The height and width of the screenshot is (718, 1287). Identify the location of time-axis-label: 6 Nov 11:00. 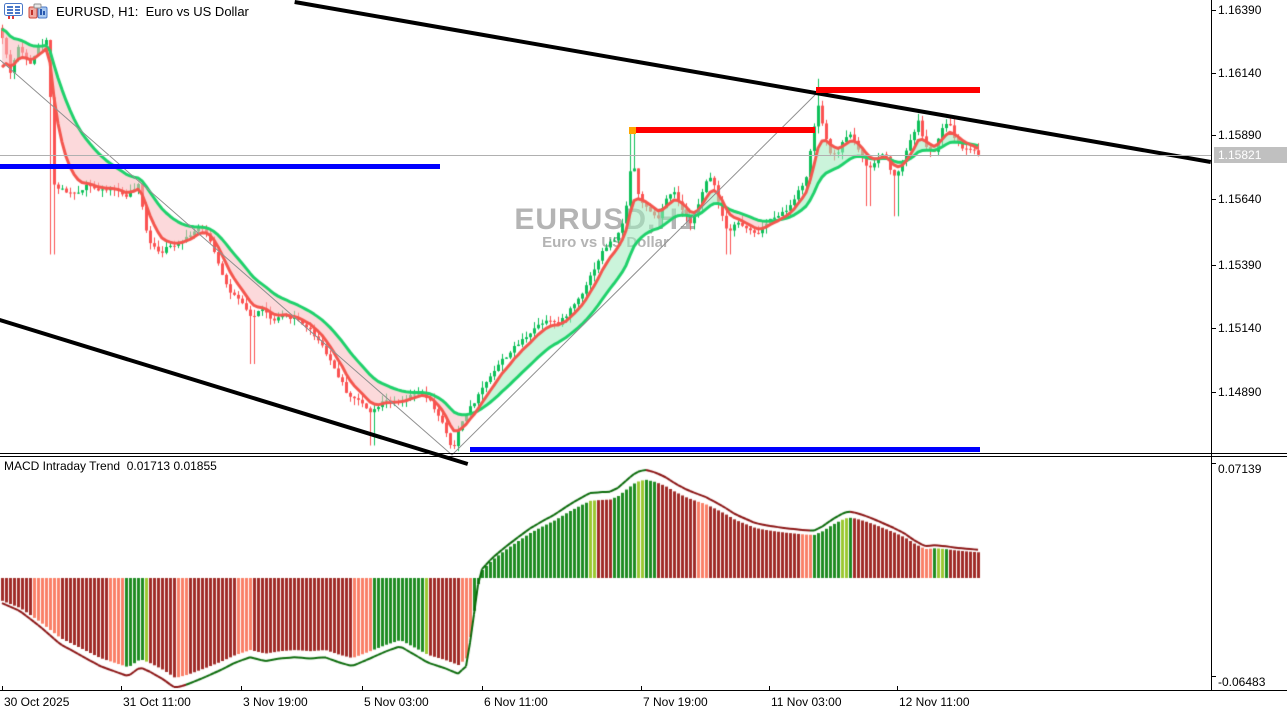
(516, 702).